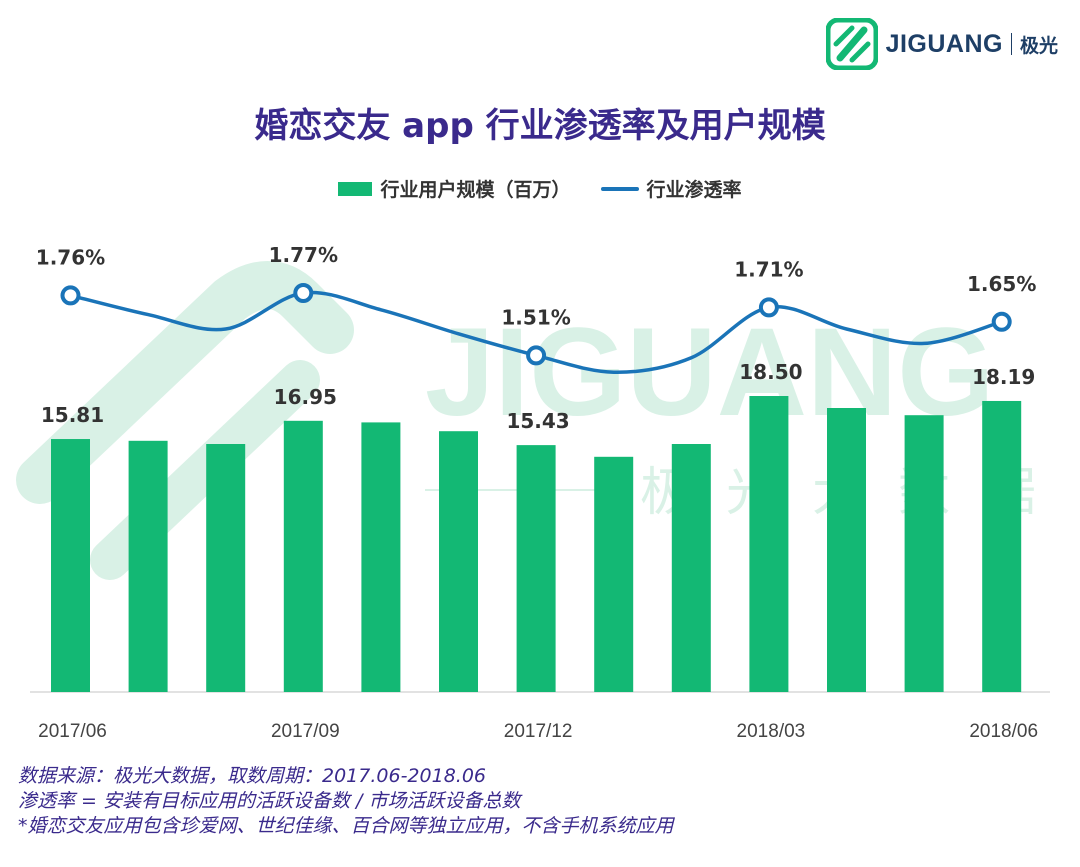  What do you see at coordinates (1011, 44) in the screenshot?
I see `brand-separator` at bounding box center [1011, 44].